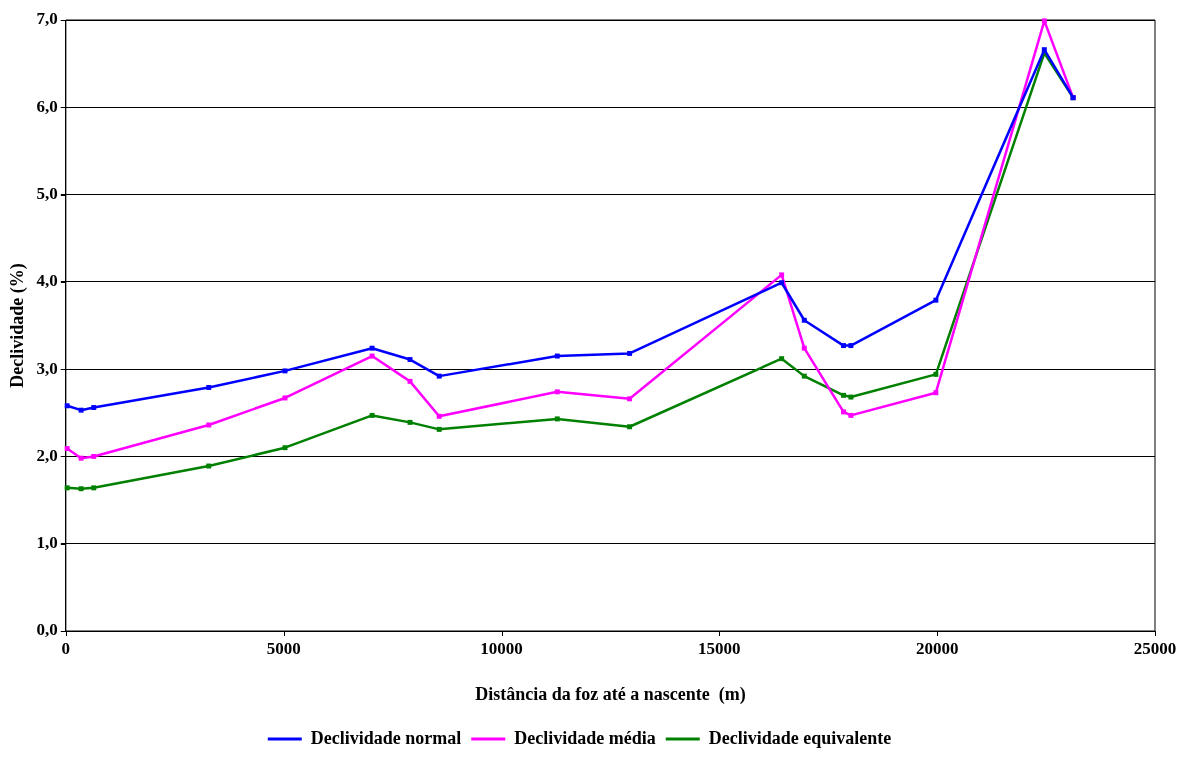 The image size is (1185, 766). What do you see at coordinates (719, 648) in the screenshot?
I see `x-tick-label: 15000` at bounding box center [719, 648].